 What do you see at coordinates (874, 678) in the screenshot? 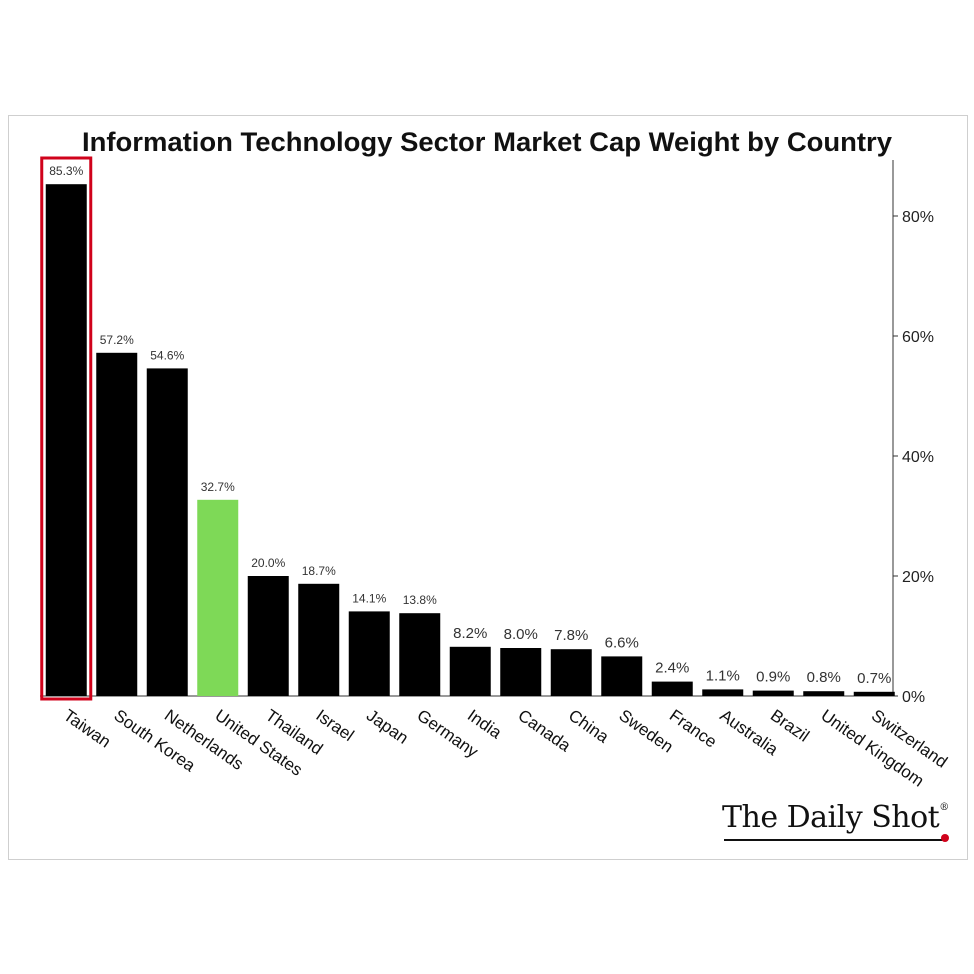
I see `data-label: 0.7%` at bounding box center [874, 678].